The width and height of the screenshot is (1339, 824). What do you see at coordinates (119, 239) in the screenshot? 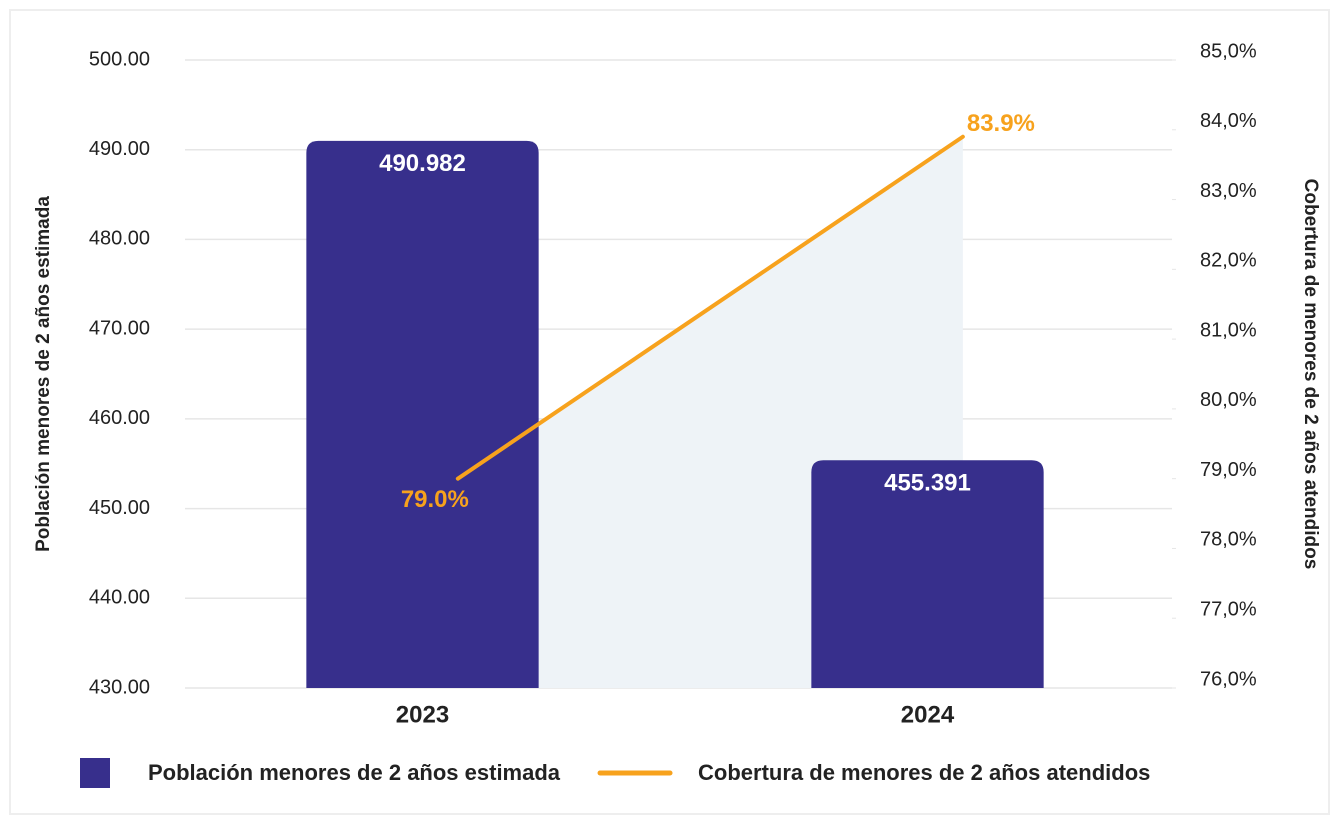
I see `y-tick-label: 480.00` at bounding box center [119, 239].